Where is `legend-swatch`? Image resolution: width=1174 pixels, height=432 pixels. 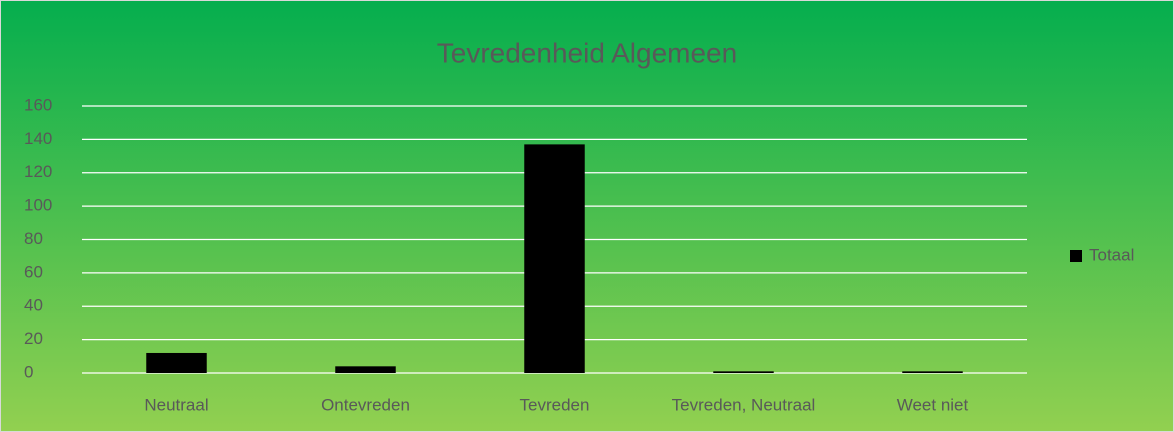
legend-swatch is located at coordinates (1076, 256).